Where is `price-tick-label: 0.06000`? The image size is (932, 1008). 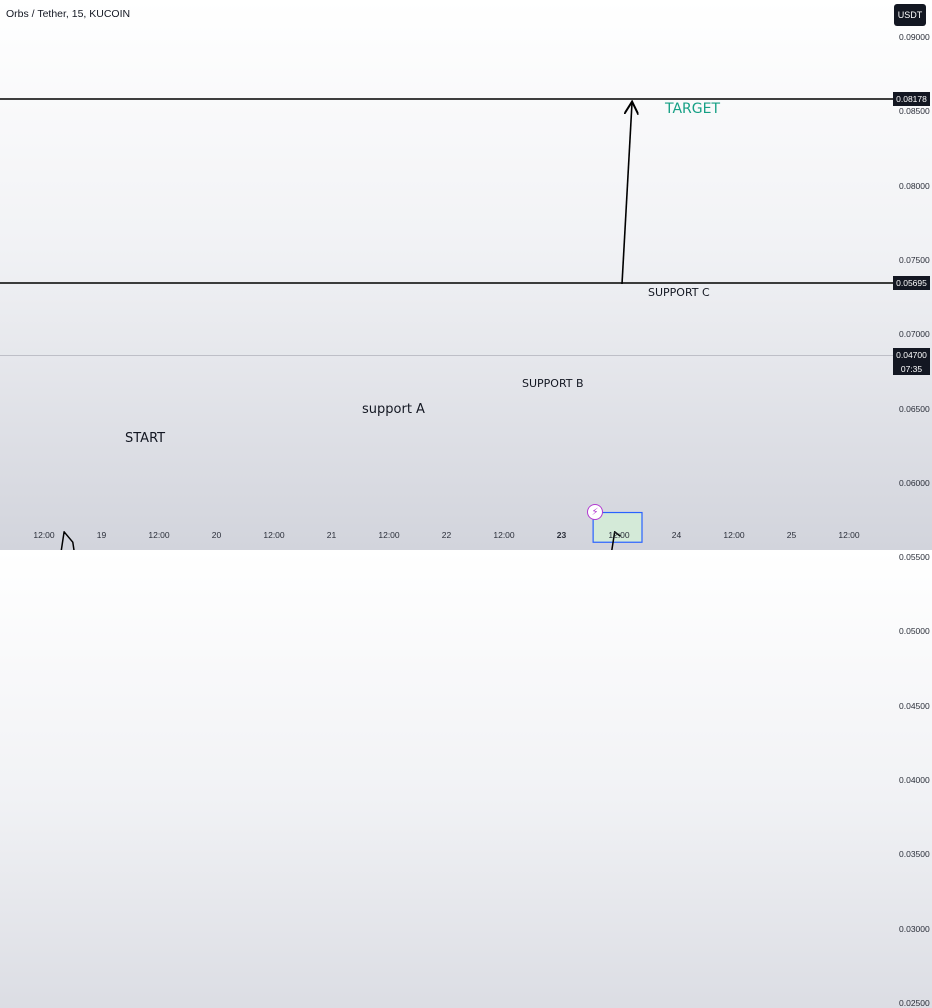 price-tick-label: 0.06000 is located at coordinates (914, 482).